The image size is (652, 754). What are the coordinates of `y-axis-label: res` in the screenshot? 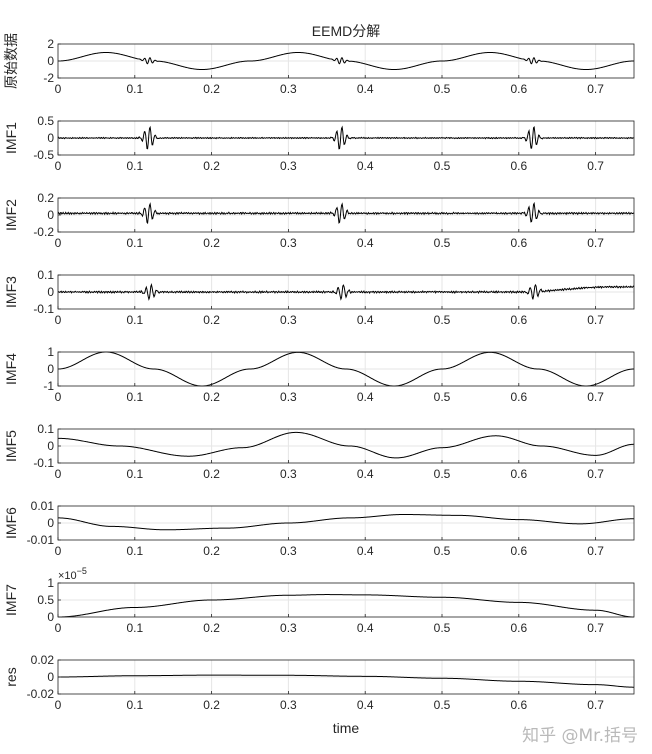 It's located at (11, 676).